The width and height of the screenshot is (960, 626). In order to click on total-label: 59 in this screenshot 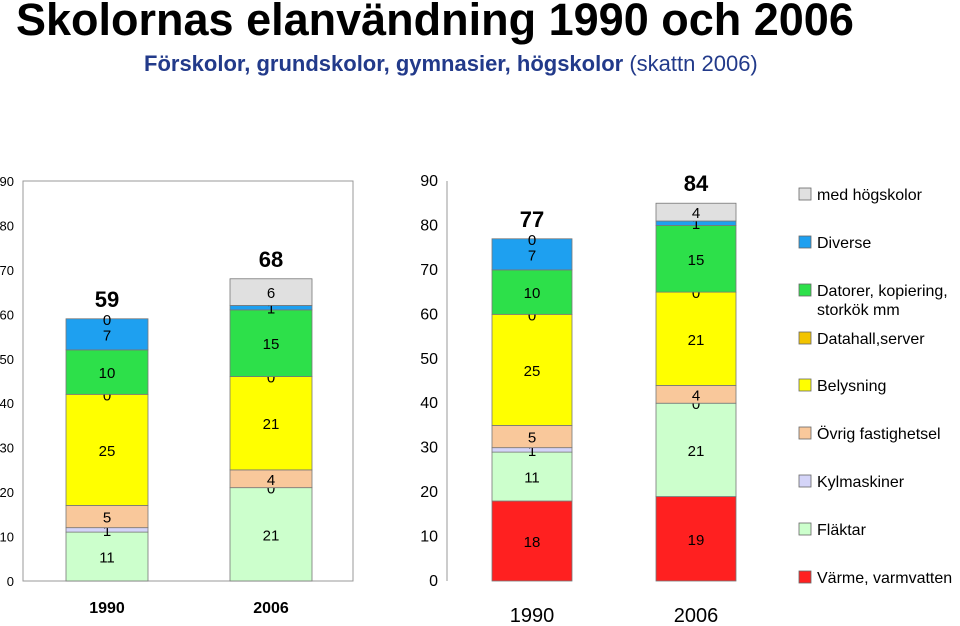, I will do `click(107, 299)`.